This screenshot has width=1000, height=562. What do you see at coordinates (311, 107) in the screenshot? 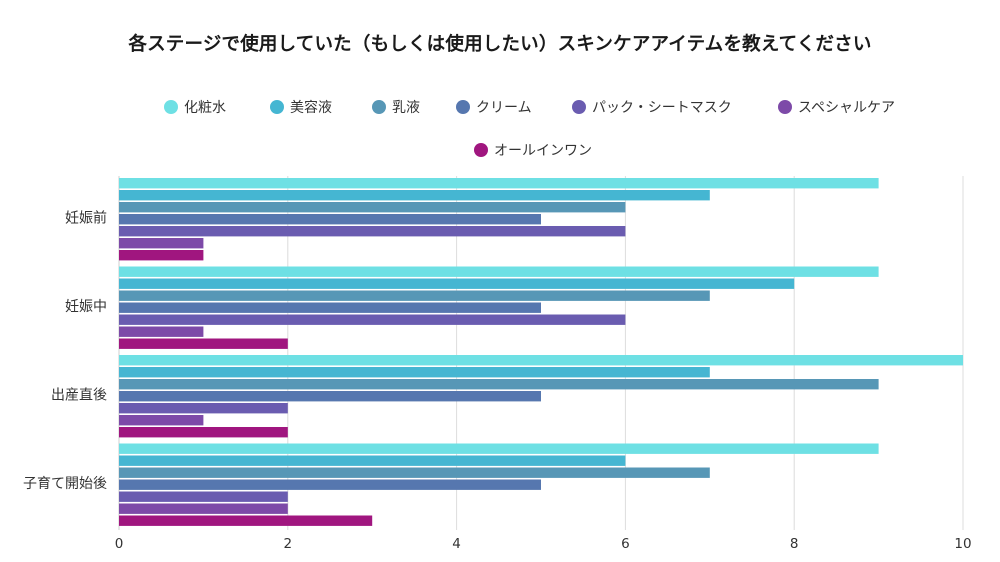
I see `legend-label: 美容液` at bounding box center [311, 107].